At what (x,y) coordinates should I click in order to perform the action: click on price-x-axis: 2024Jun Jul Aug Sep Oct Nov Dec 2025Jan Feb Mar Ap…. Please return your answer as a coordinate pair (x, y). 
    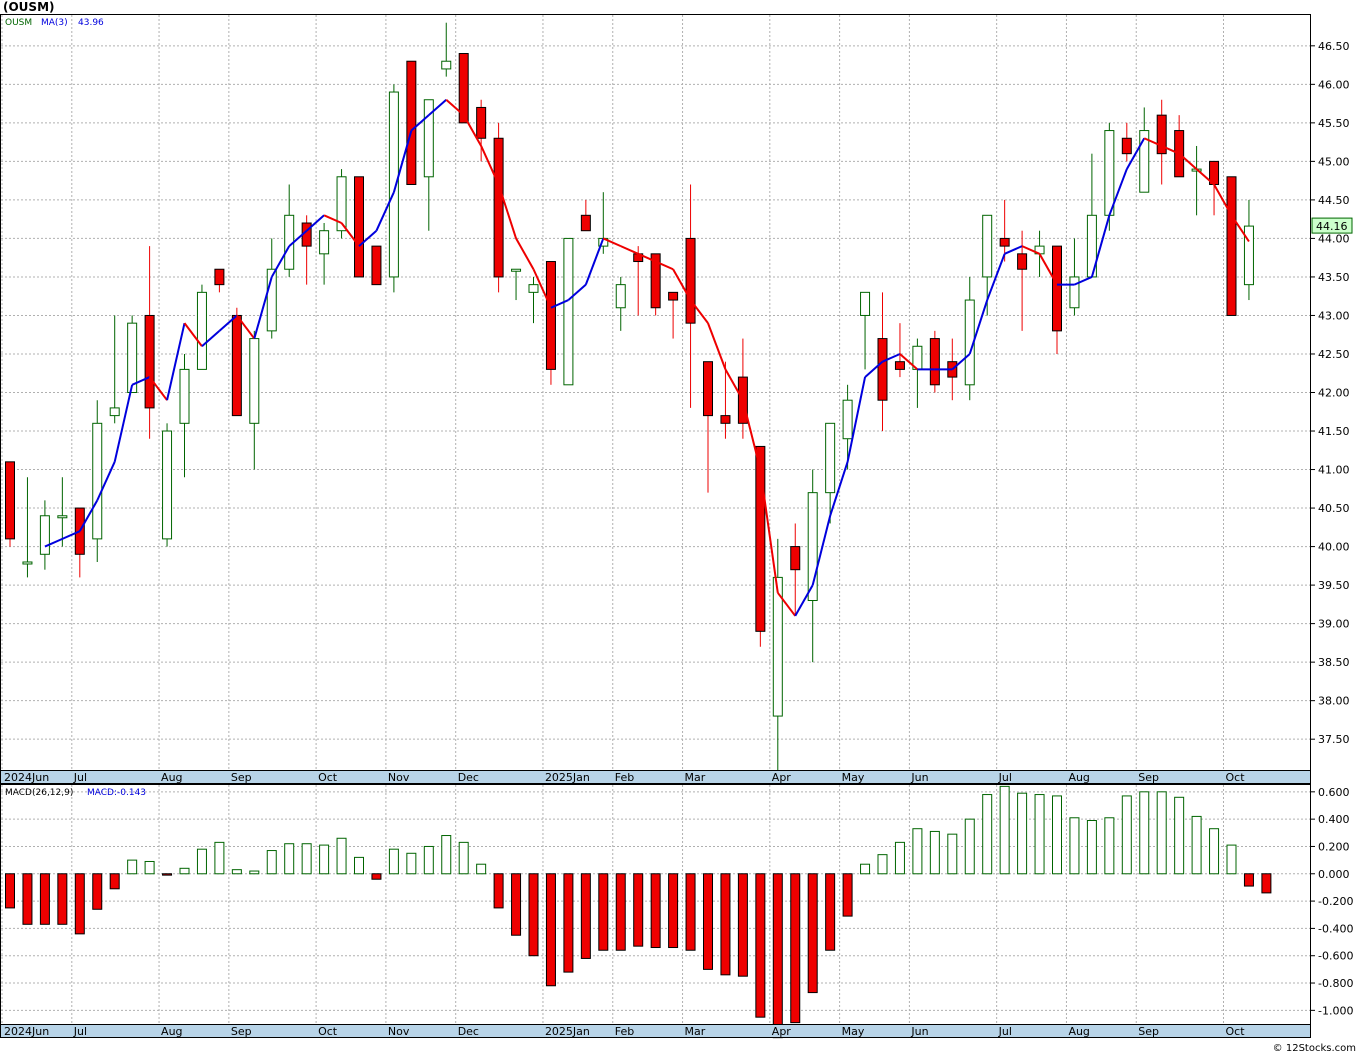
    Looking at the image, I should click on (624, 777).